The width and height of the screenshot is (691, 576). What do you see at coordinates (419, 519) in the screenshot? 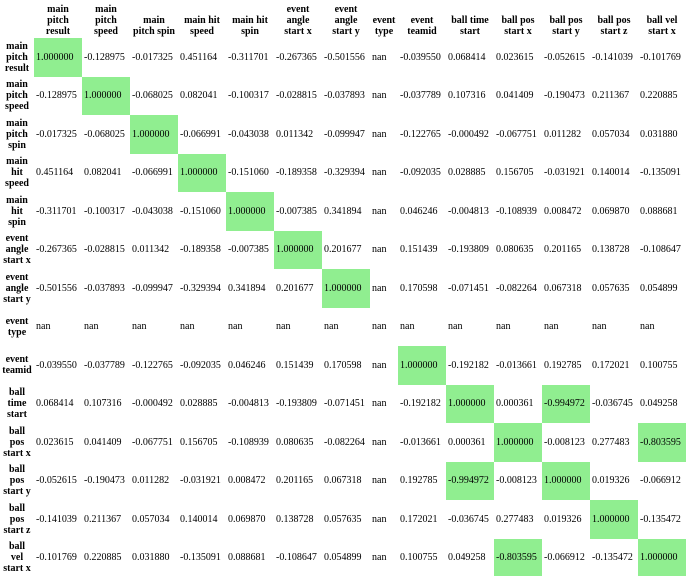
I see `cell: 0.172021` at bounding box center [419, 519].